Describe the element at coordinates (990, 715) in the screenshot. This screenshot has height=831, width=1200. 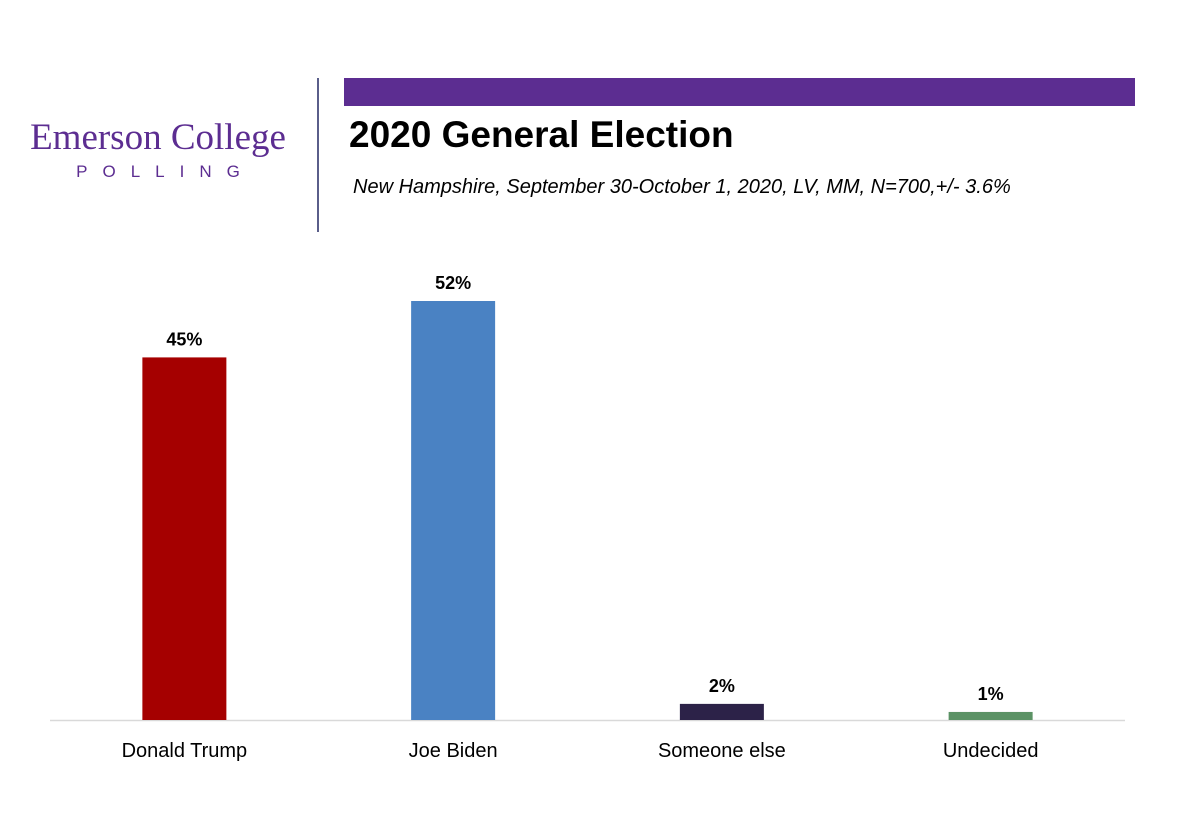
I see `bar-undecided` at that location.